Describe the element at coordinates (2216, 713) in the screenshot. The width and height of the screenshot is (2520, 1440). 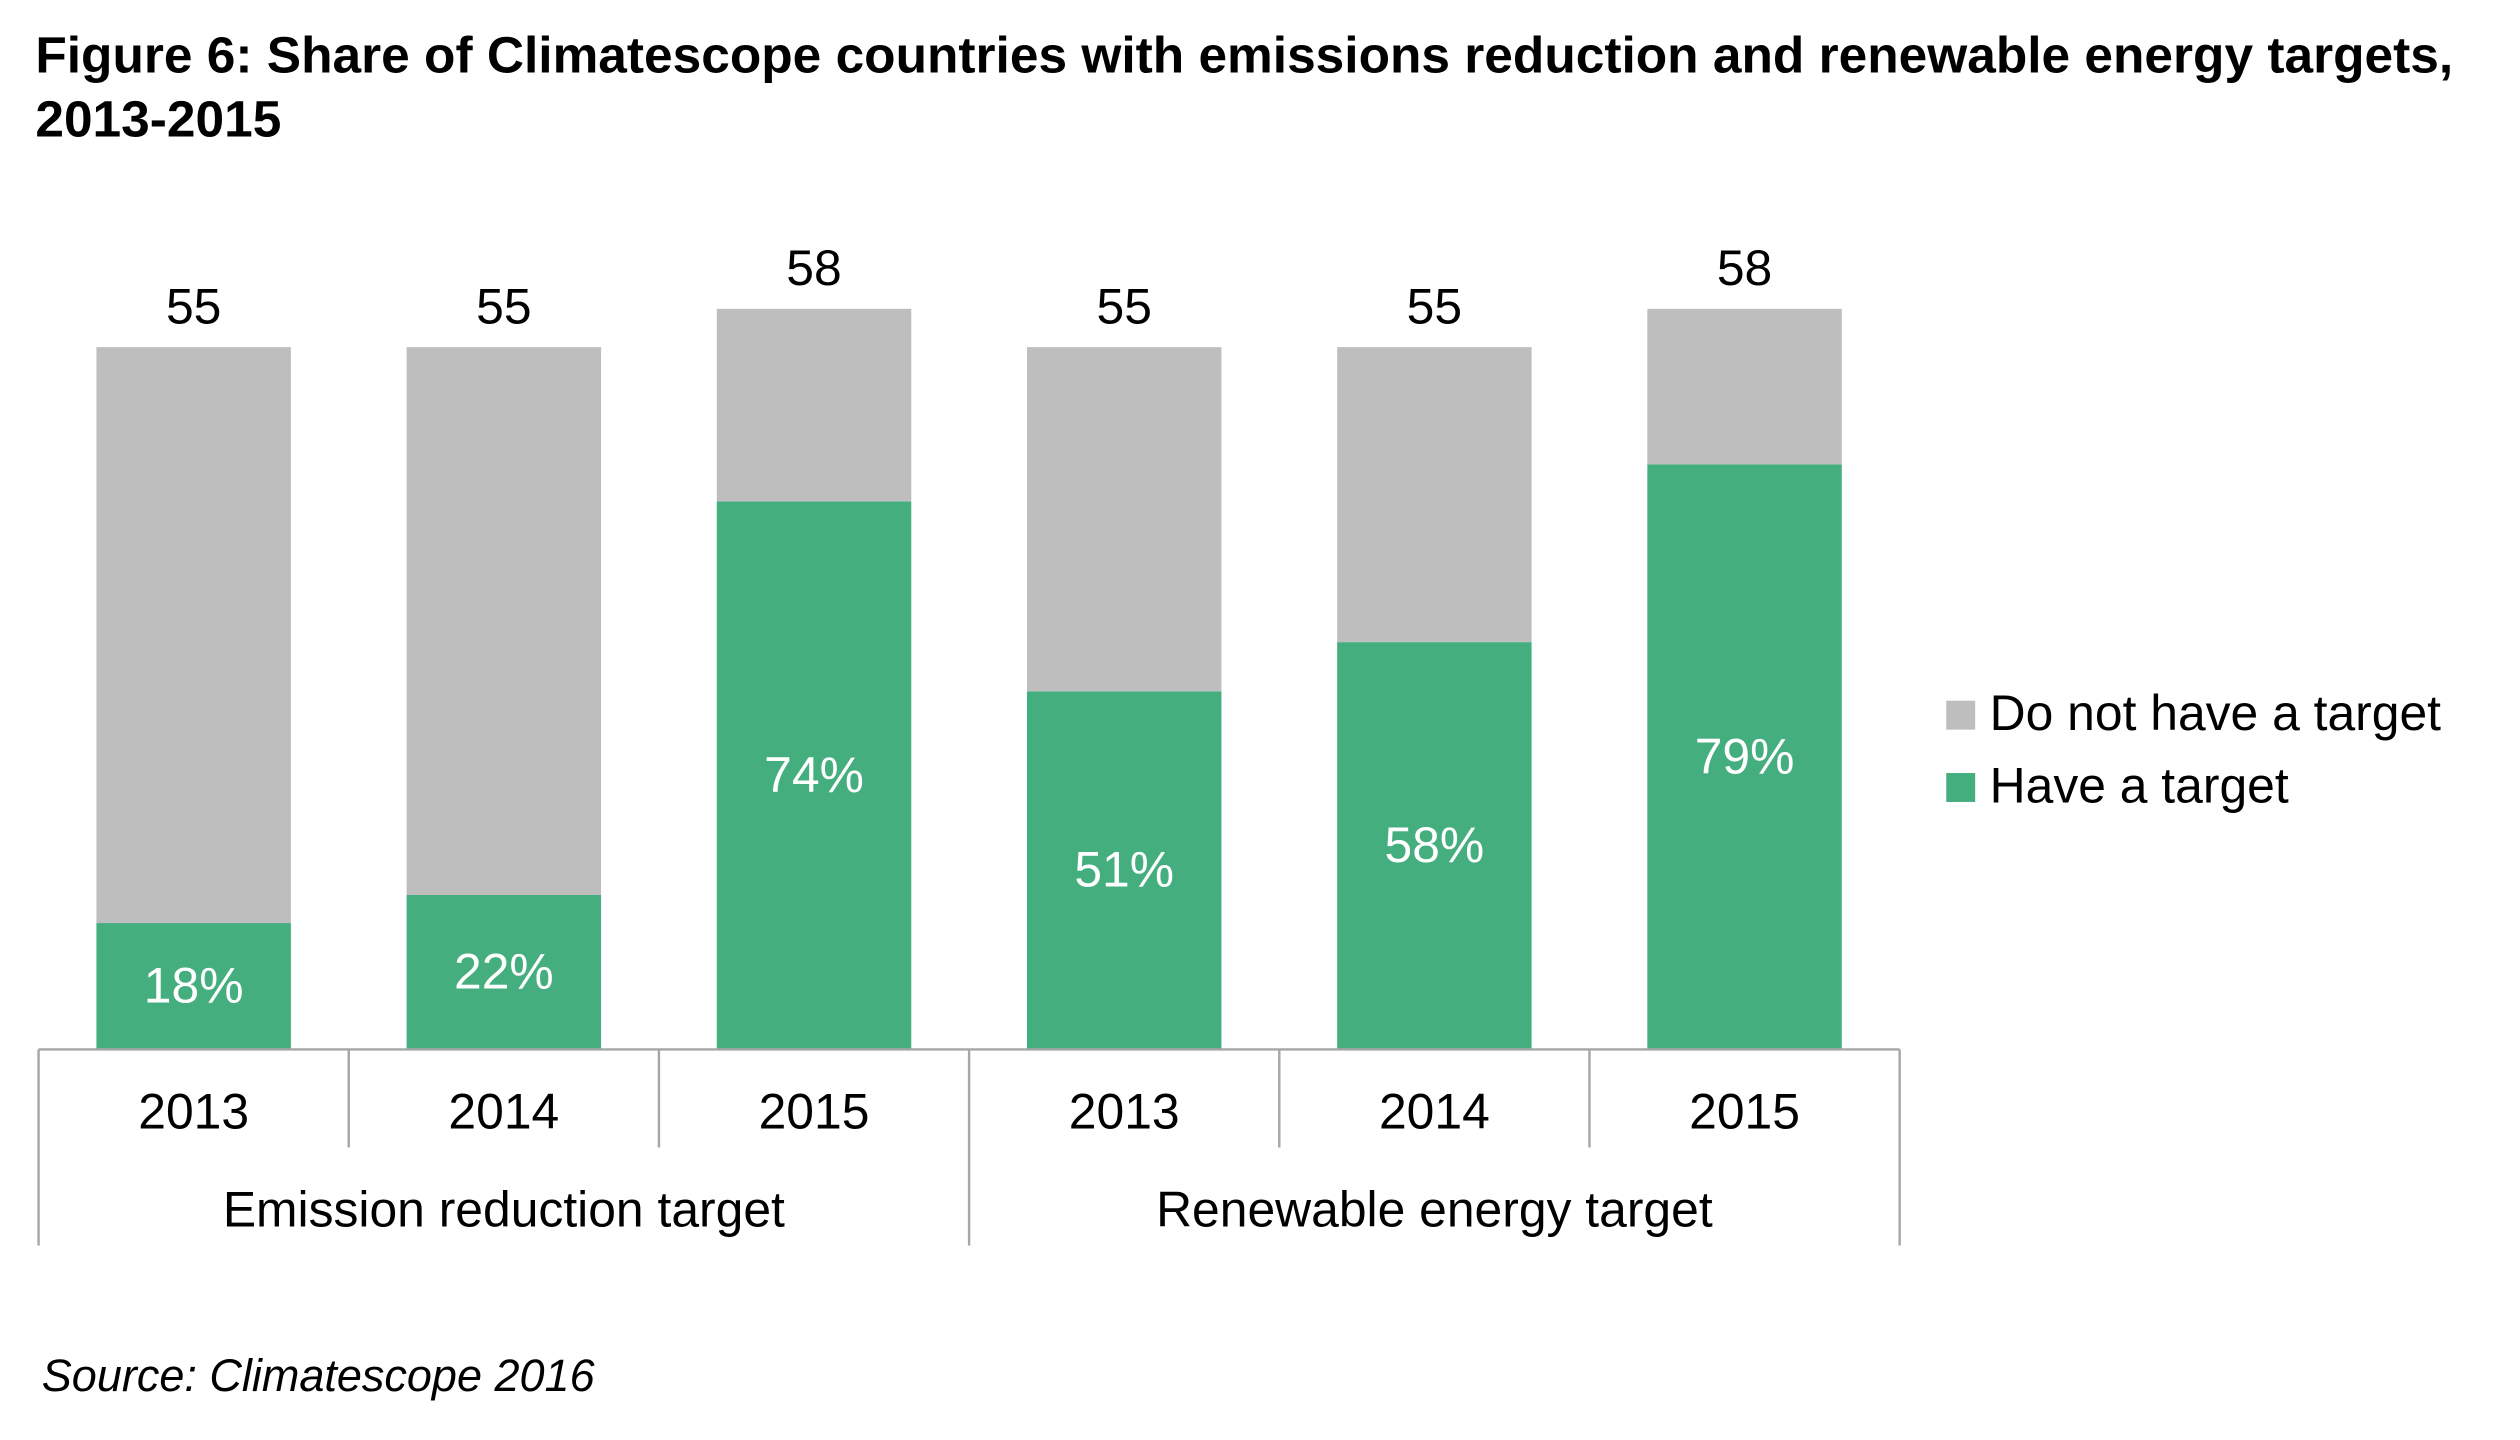
I see `legend-label: Do not have a target` at that location.